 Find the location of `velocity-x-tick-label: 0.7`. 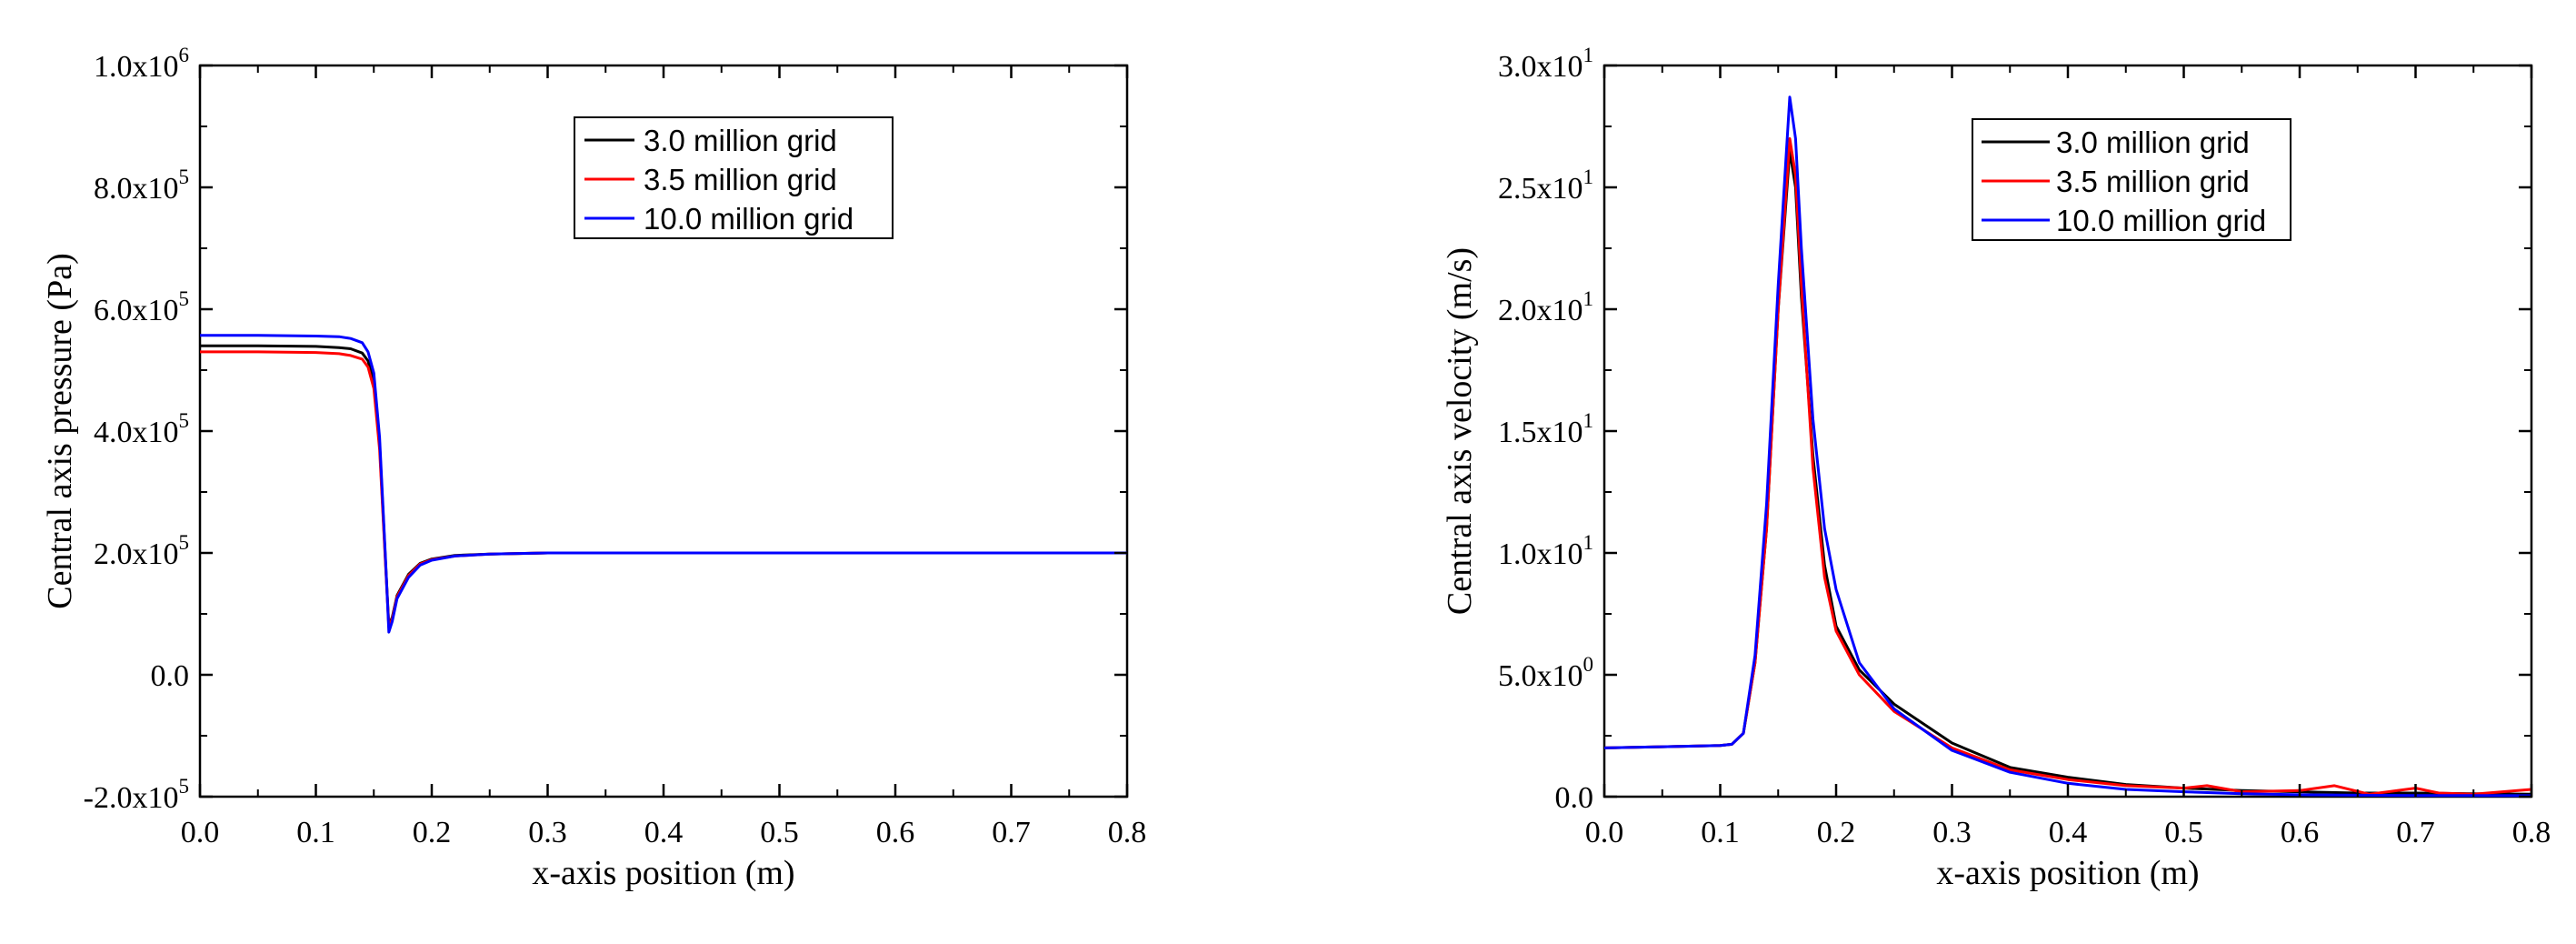

velocity-x-tick-label: 0.7 is located at coordinates (2415, 832).